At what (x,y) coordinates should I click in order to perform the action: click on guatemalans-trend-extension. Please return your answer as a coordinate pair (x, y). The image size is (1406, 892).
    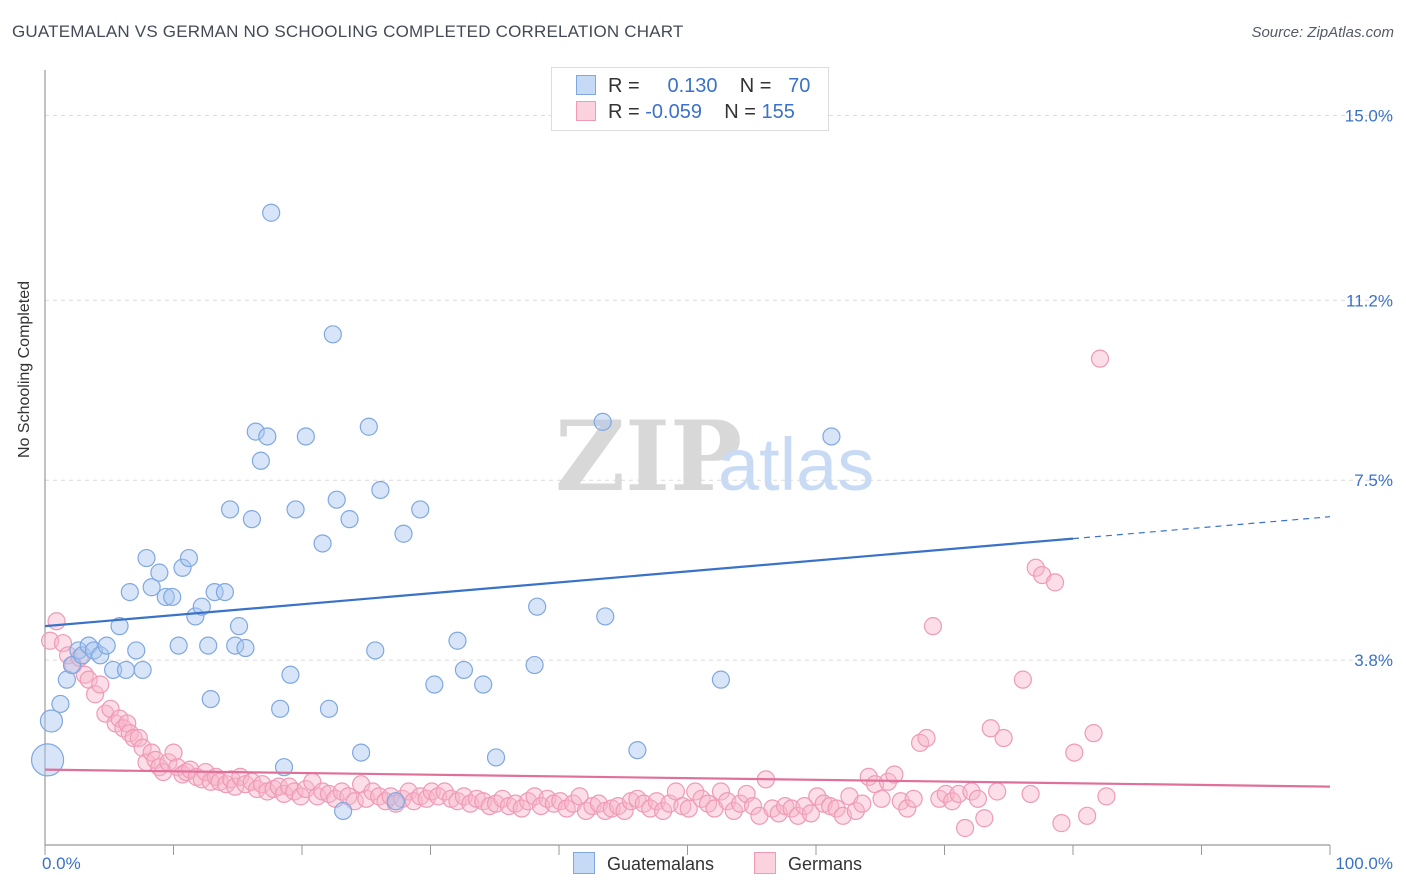
    Looking at the image, I should click on (1201, 528).